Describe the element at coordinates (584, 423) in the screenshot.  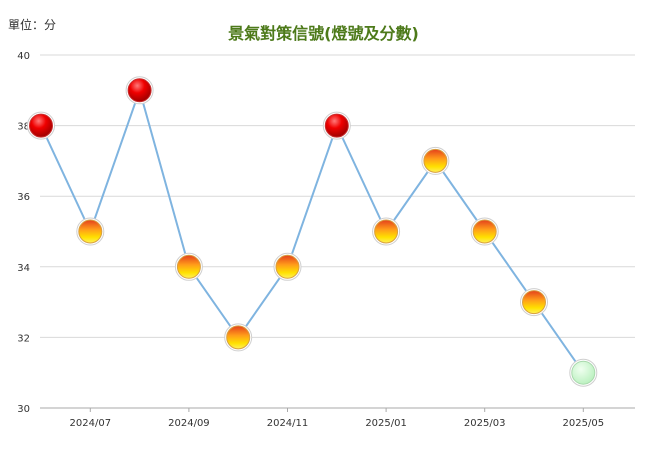
I see `x-tick-label: 2025/05` at that location.